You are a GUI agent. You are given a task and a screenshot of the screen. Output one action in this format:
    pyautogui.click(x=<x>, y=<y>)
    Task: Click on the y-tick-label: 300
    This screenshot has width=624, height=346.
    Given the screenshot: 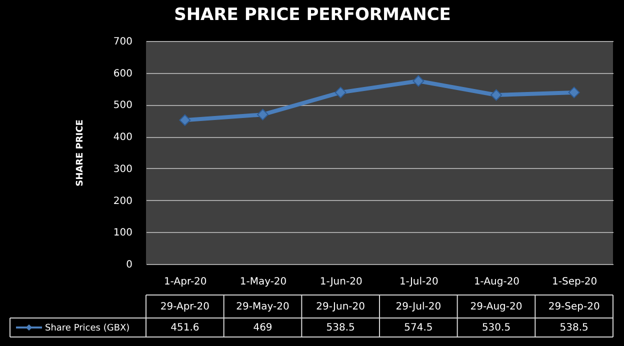 What is the action you would take?
    pyautogui.click(x=122, y=169)
    